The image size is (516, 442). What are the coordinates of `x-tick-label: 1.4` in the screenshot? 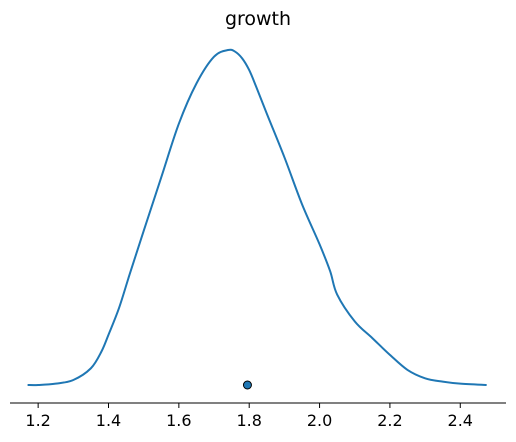 It's located at (108, 420).